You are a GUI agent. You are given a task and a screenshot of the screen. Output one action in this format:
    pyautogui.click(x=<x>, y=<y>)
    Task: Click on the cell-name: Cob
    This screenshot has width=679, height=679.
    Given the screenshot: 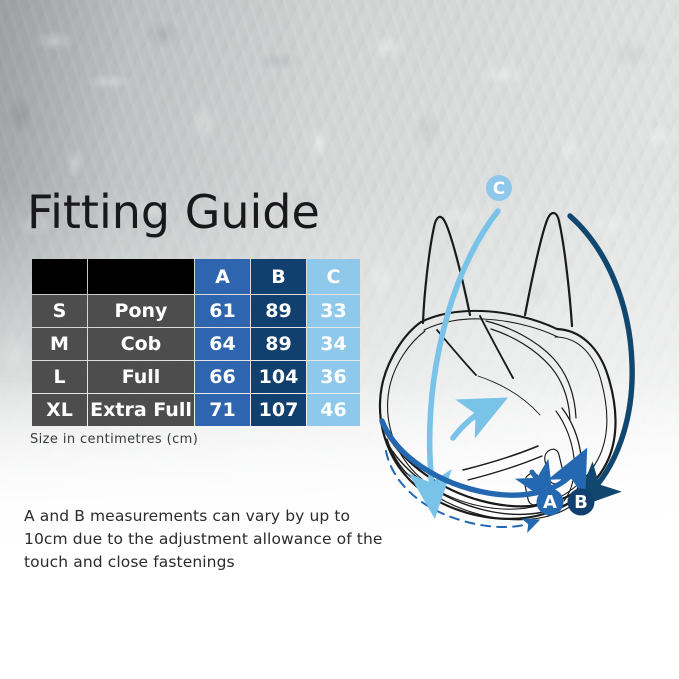 What is the action you would take?
    pyautogui.click(x=141, y=344)
    